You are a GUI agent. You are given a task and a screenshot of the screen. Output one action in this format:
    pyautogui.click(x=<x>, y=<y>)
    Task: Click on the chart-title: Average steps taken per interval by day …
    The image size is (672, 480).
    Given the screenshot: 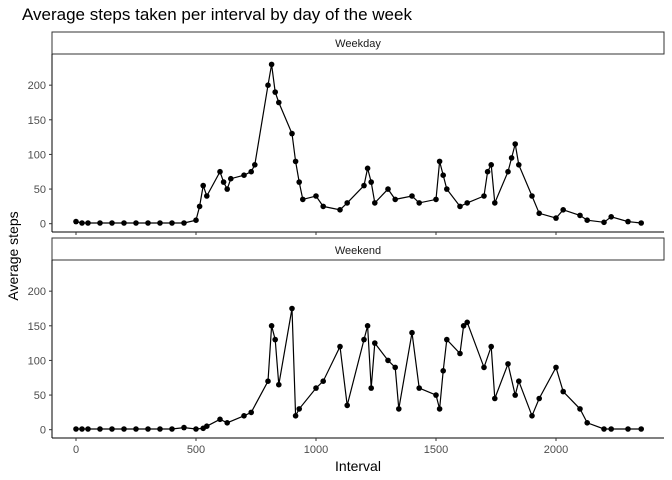 What is the action you would take?
    pyautogui.click(x=217, y=14)
    